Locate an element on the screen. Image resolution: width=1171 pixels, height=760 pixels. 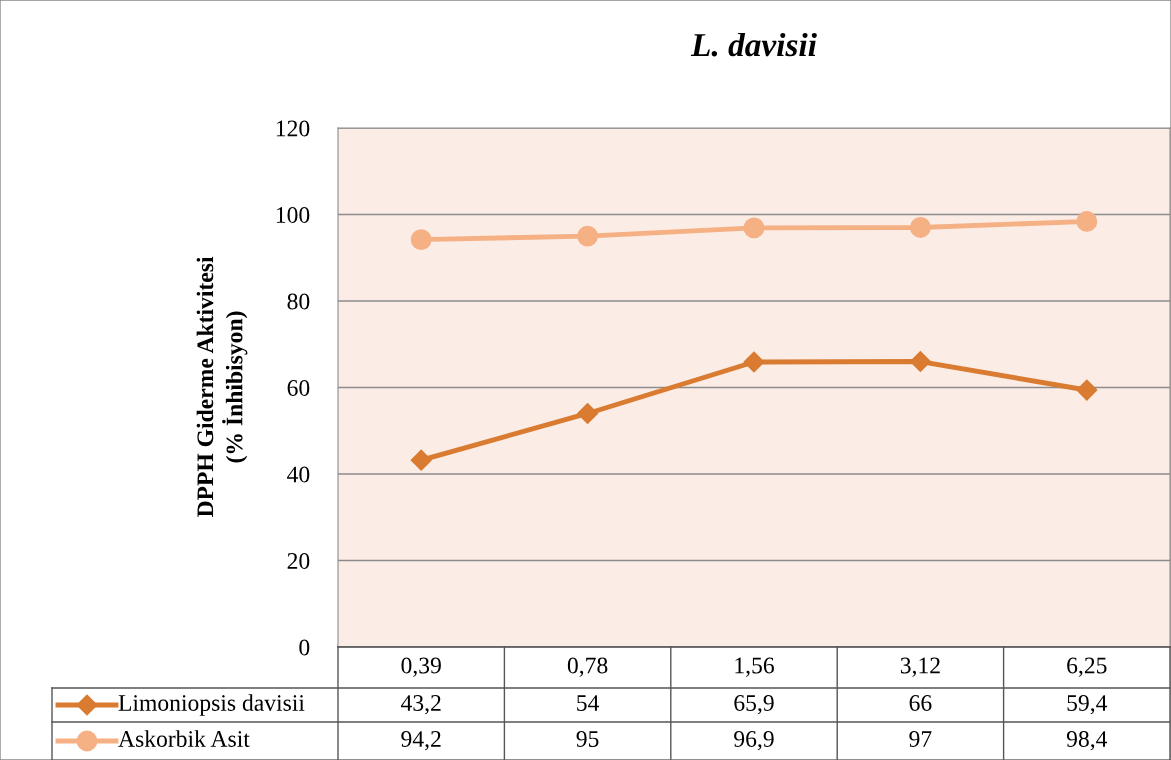
data-label: 95 is located at coordinates (587, 739).